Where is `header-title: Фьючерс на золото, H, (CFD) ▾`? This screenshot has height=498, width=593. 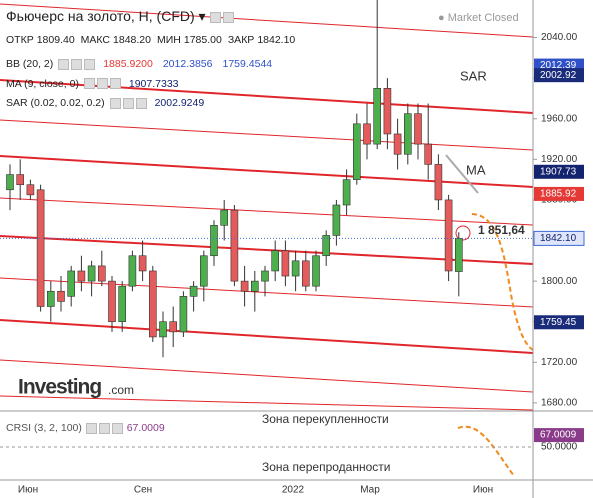 header-title: Фьючерс на золото, H, (CFD) ▾ is located at coordinates (120, 16).